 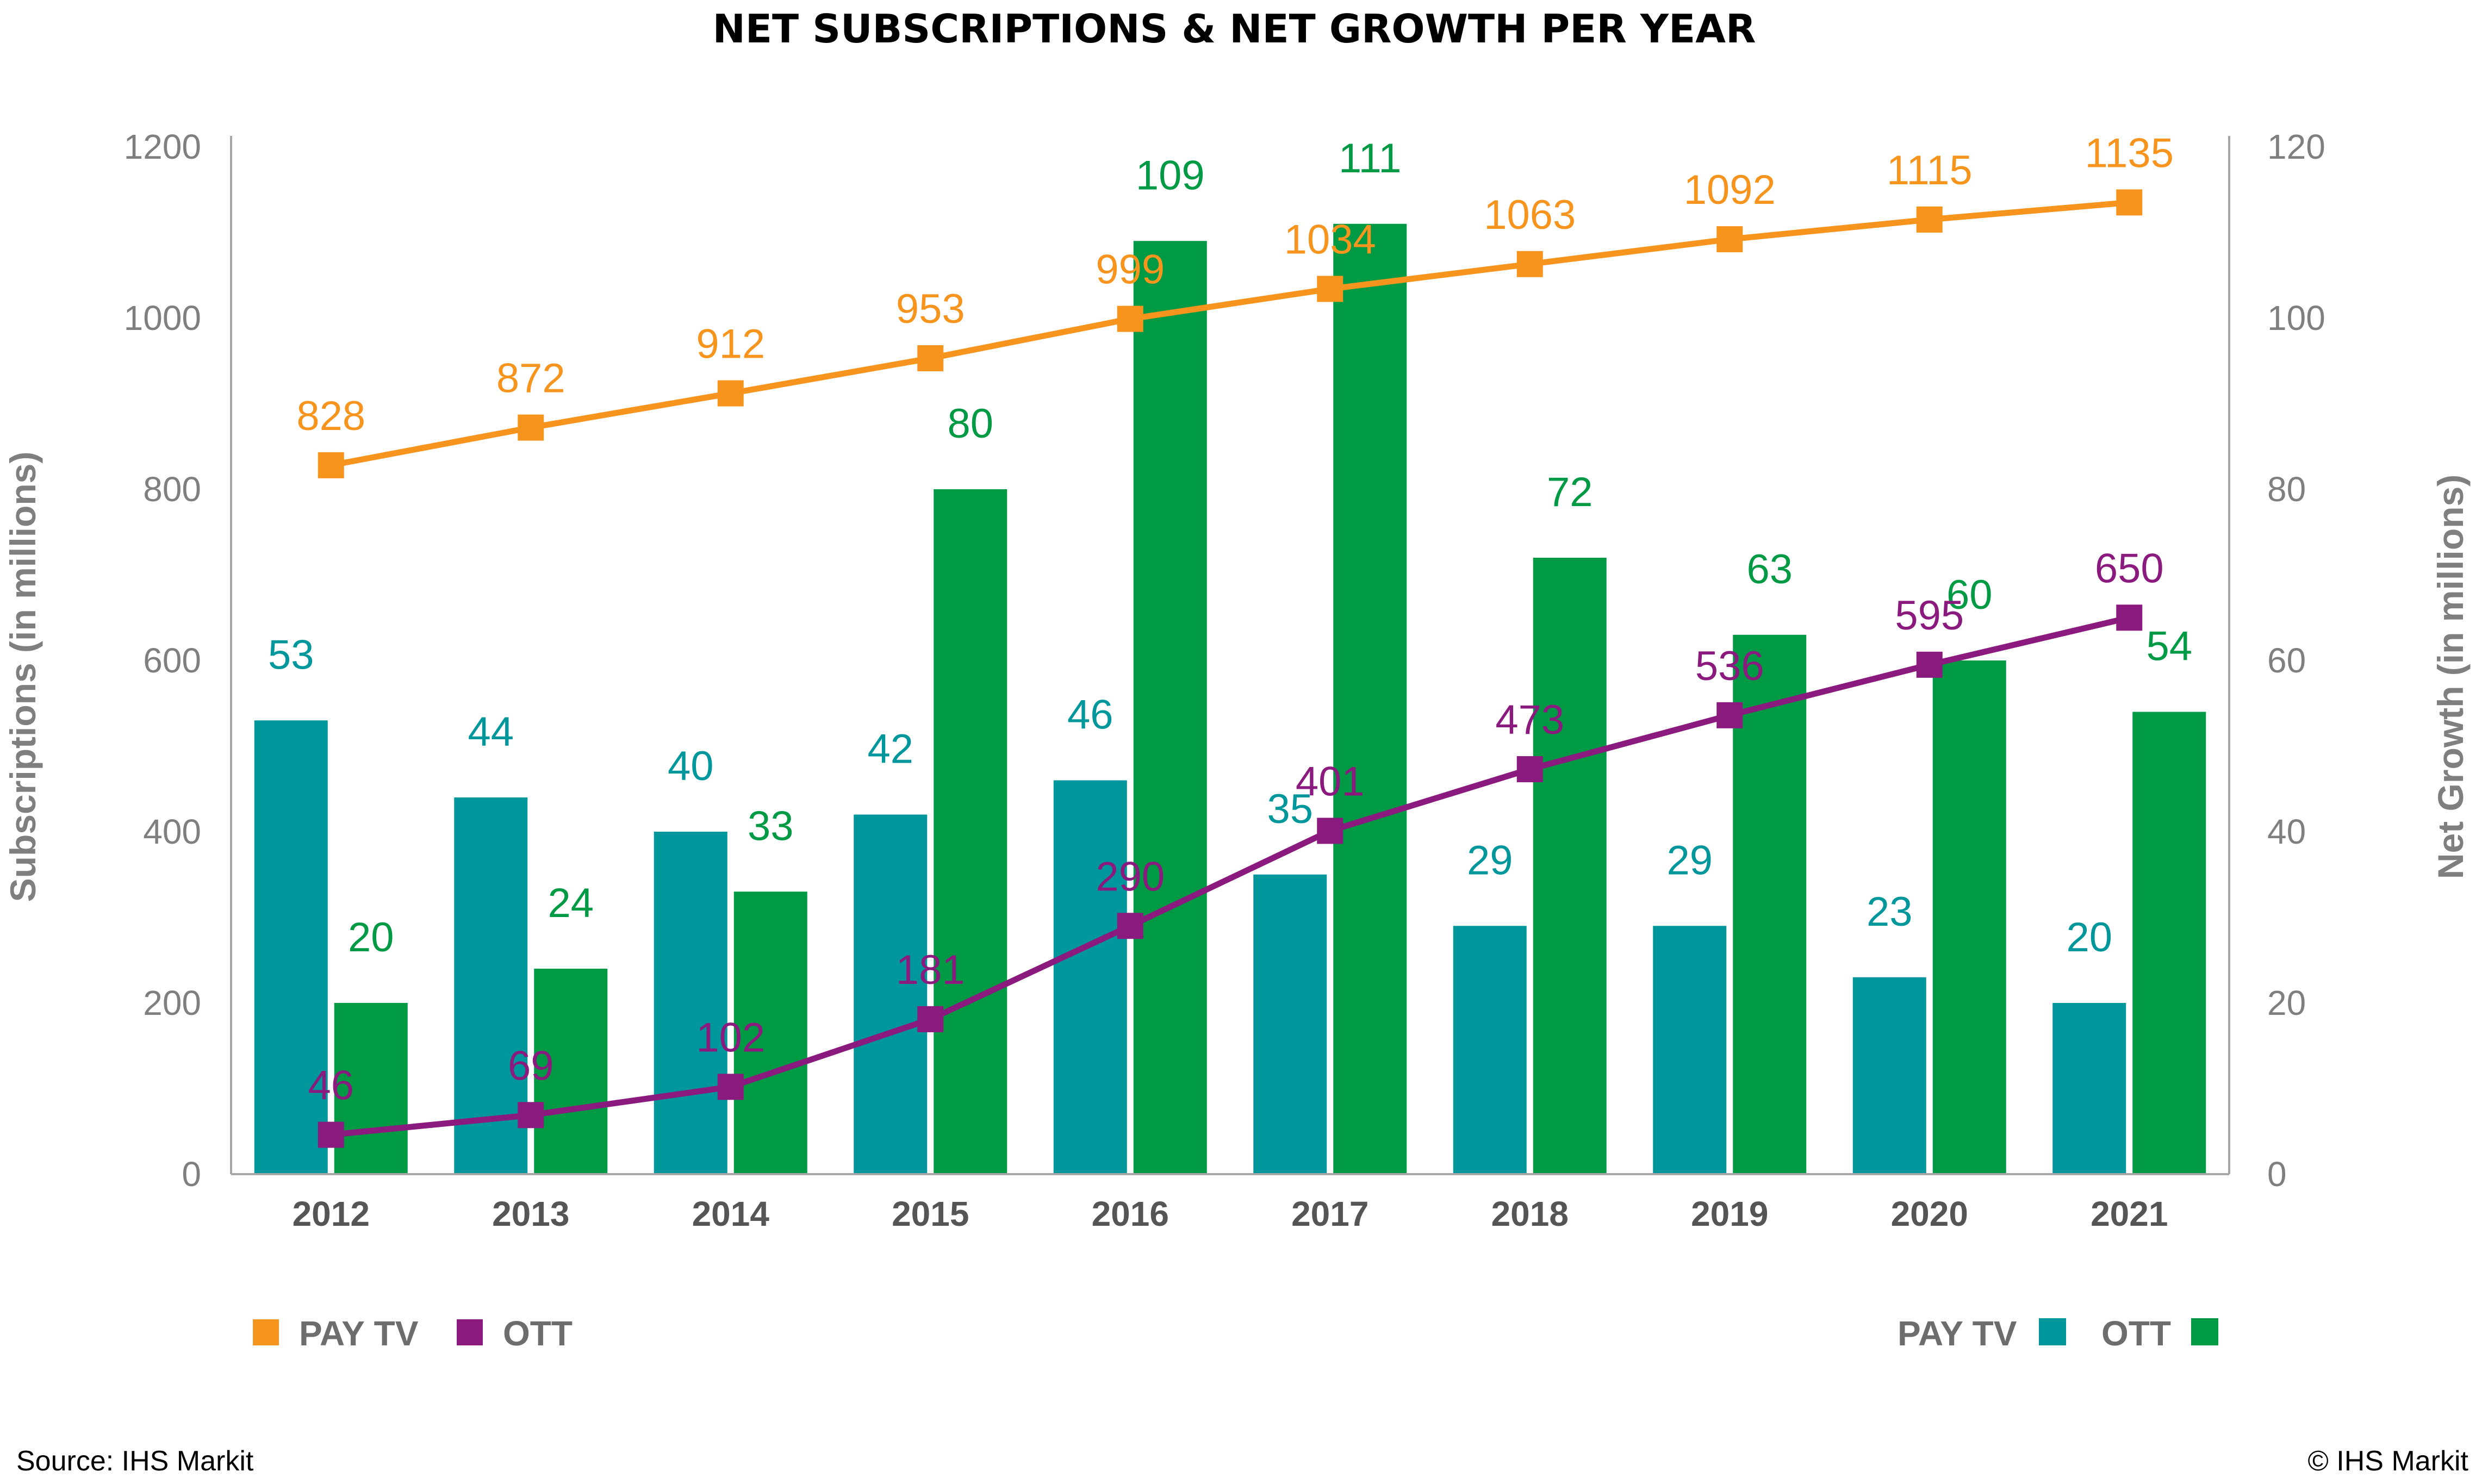 I want to click on line-label-pay-tv-2012: 828, so click(x=331, y=416).